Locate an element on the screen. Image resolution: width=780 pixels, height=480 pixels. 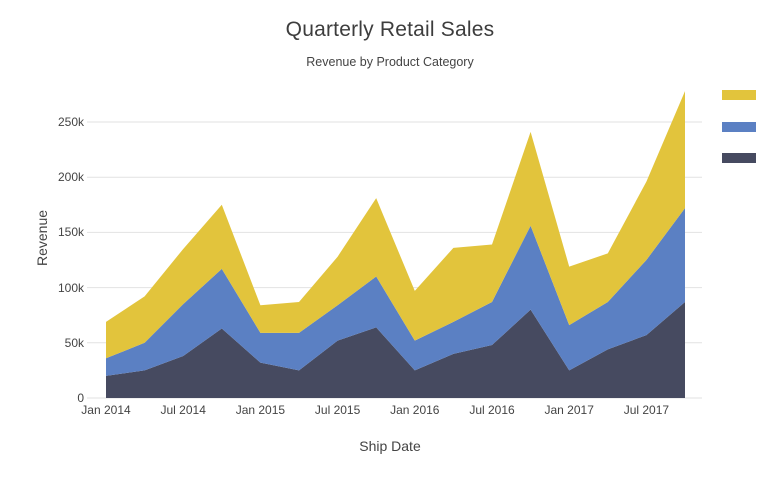
y-tick-label: 0 is located at coordinates (80, 398).